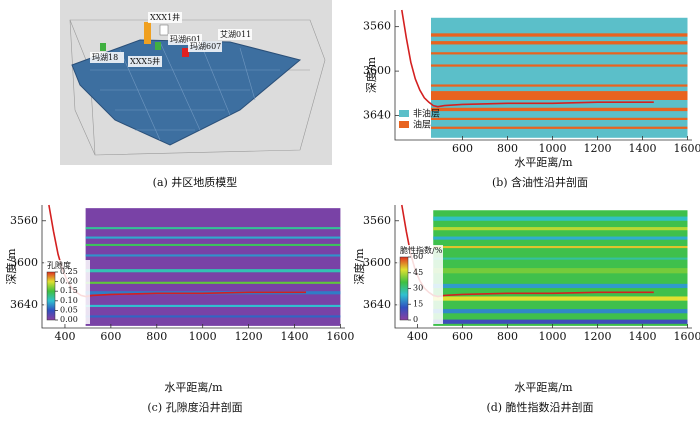 The height and width of the screenshot is (423, 700). Describe the element at coordinates (195, 182) in the screenshot. I see `caption: (a) 井区地质模型` at that location.